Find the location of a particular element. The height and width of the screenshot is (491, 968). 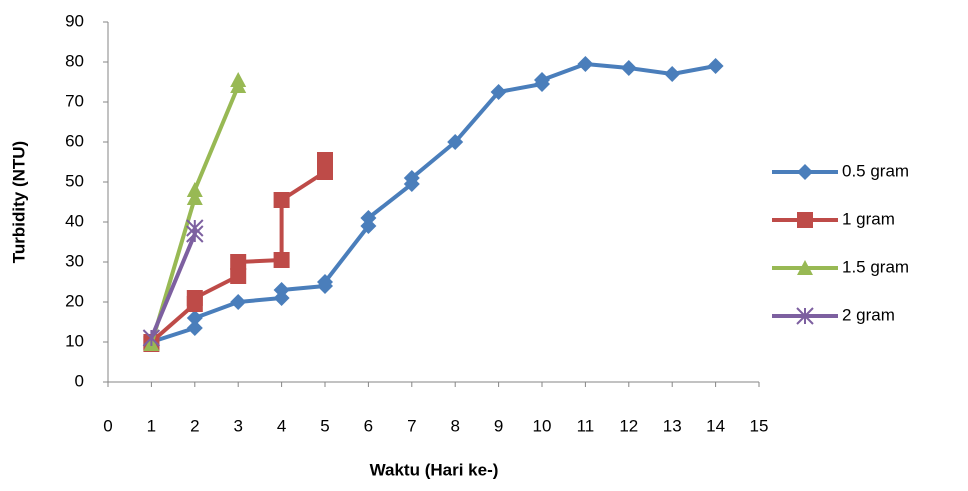

y-tick-label: 80 is located at coordinates (74, 60).